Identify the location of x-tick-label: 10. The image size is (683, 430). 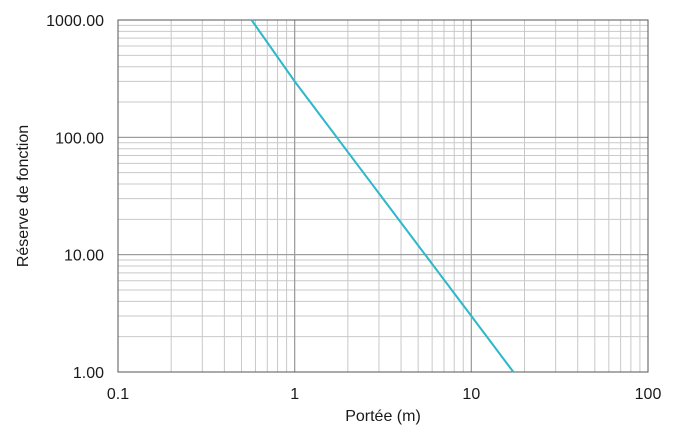
(471, 394).